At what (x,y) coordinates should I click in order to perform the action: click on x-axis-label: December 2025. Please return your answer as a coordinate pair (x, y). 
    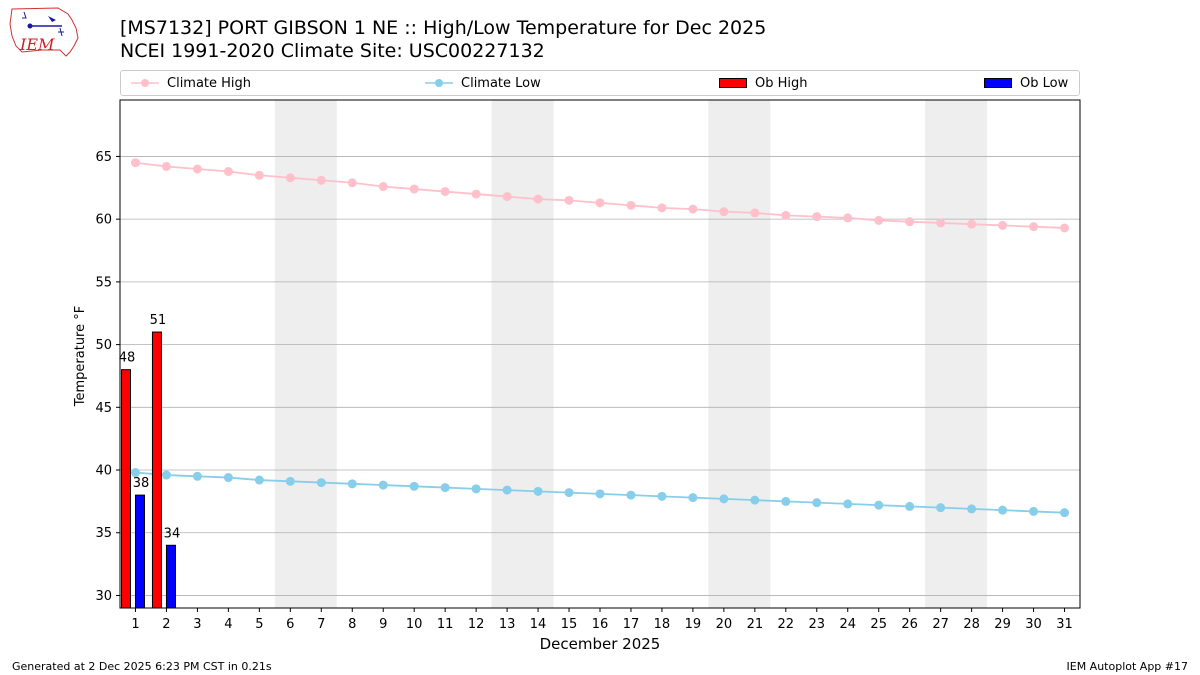
    Looking at the image, I should click on (600, 644).